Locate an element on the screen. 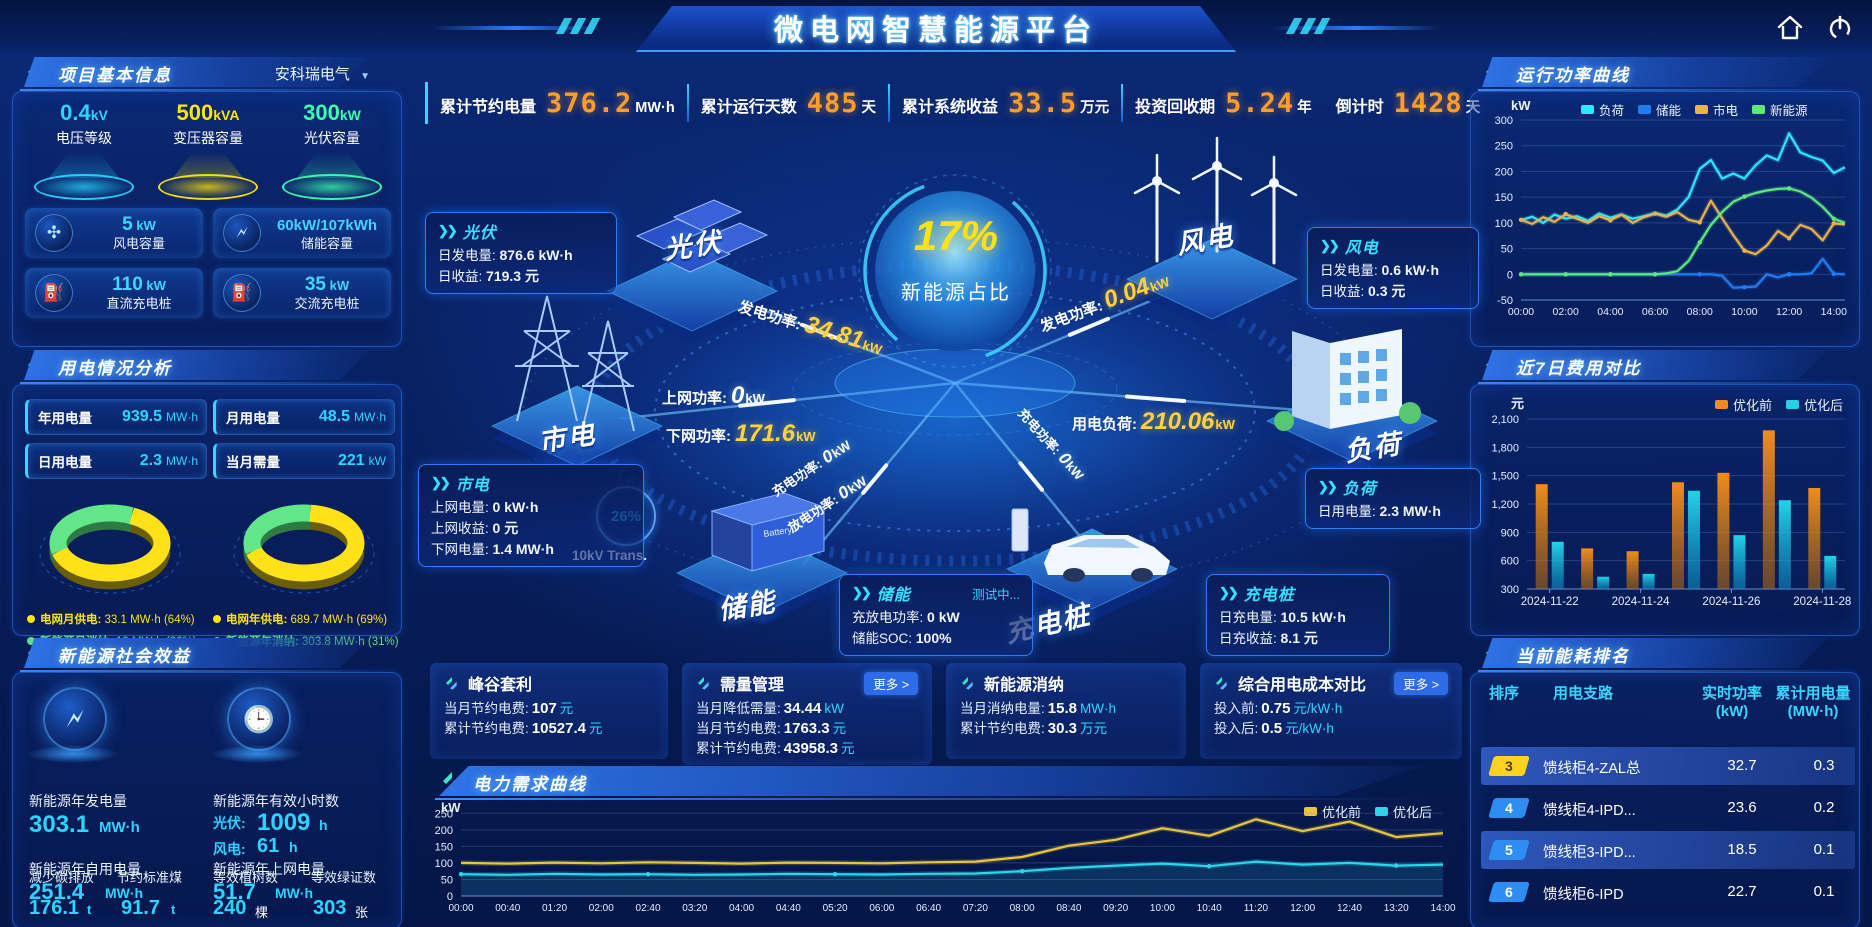 This screenshot has height=927, width=1872. row-label: 投入前: is located at coordinates (1236, 708).